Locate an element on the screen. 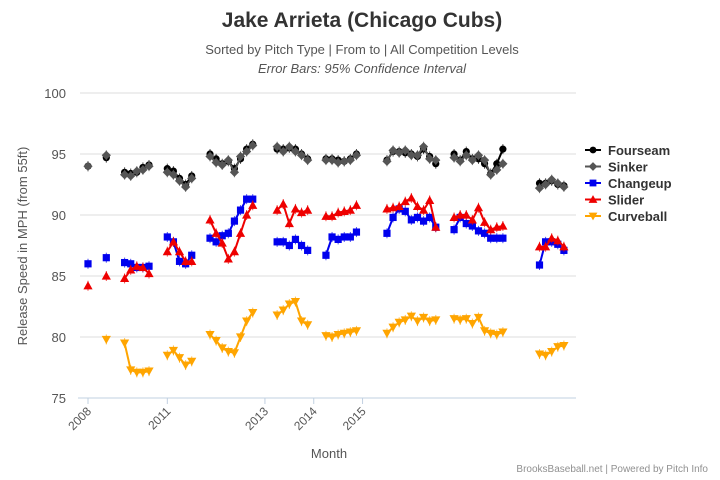 The width and height of the screenshot is (720, 480). legend-item-fourseam: Fourseam is located at coordinates (627, 150).